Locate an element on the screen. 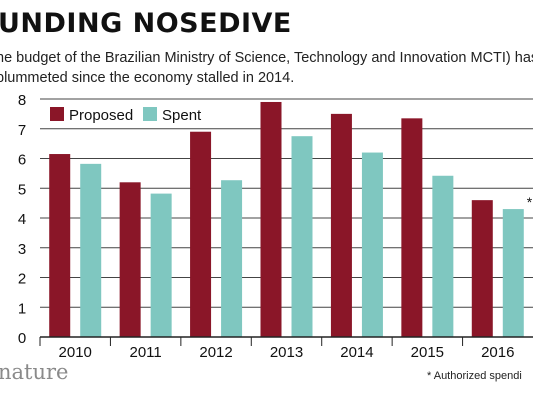 The image size is (533, 400). nature-logo: nature is located at coordinates (34, 372).